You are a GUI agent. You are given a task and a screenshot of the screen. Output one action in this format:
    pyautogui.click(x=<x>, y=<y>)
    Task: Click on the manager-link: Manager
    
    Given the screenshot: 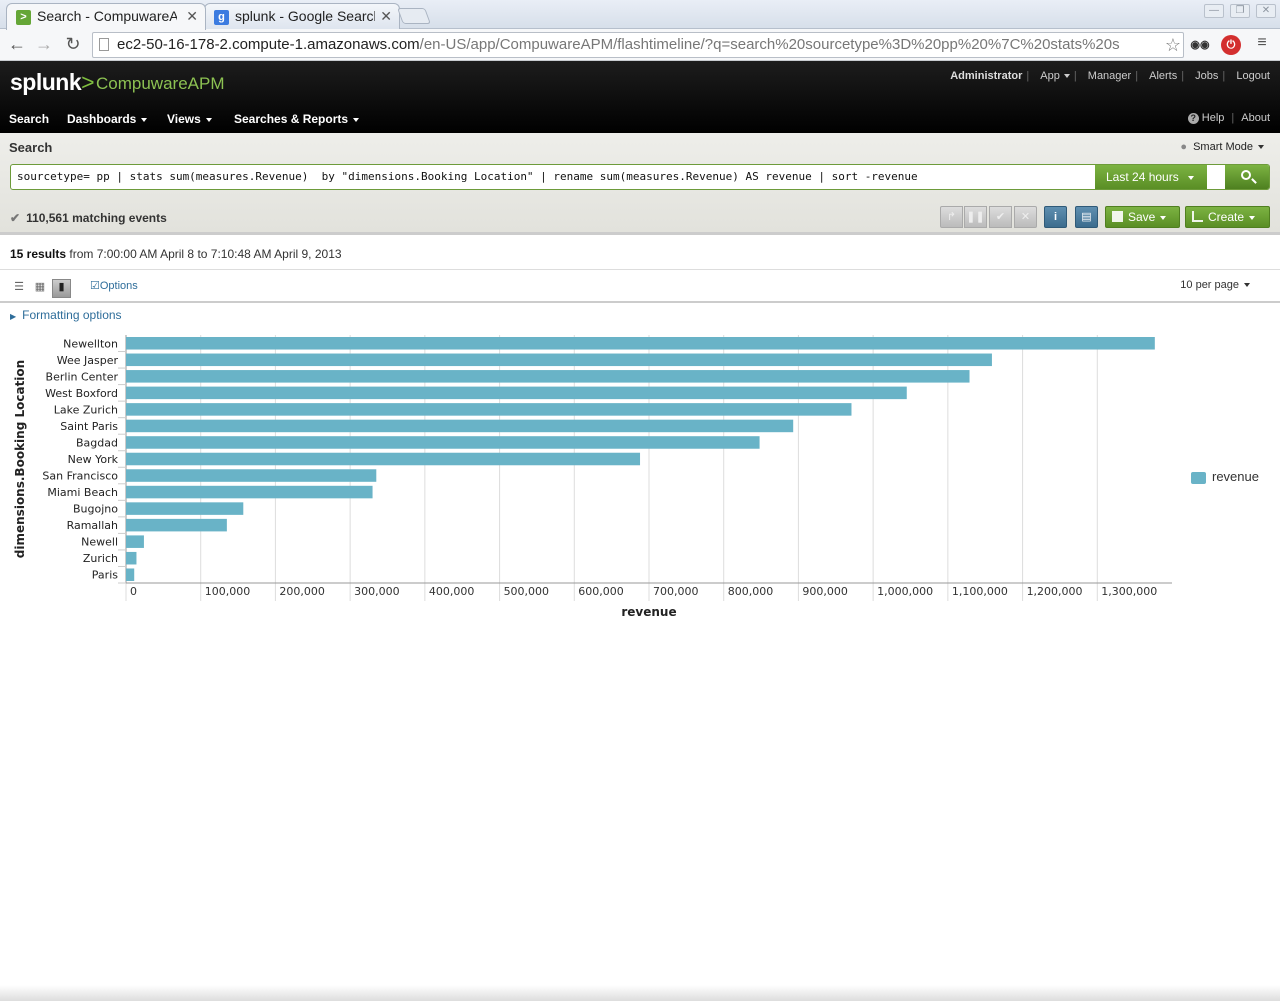 What is the action you would take?
    pyautogui.click(x=1109, y=76)
    